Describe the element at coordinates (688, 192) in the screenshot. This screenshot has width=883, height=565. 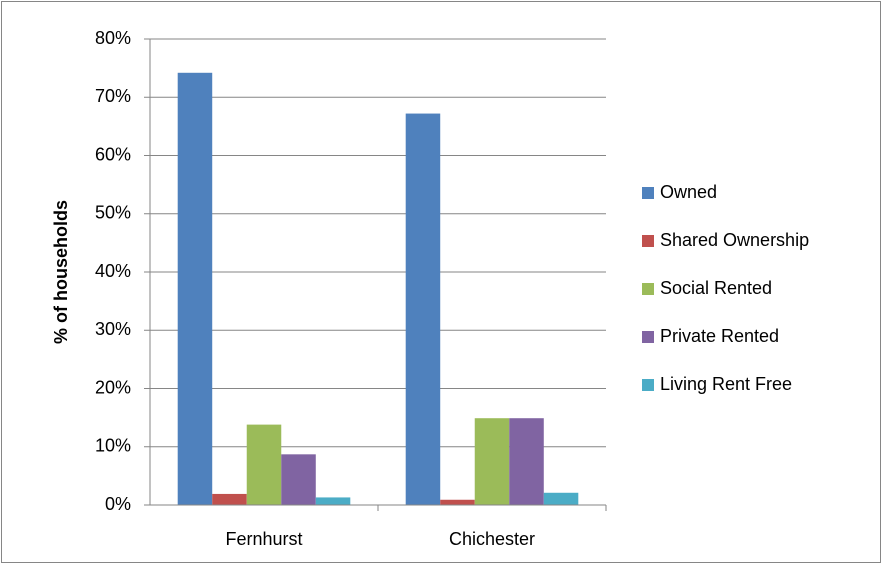
I see `legend-label: Owned` at that location.